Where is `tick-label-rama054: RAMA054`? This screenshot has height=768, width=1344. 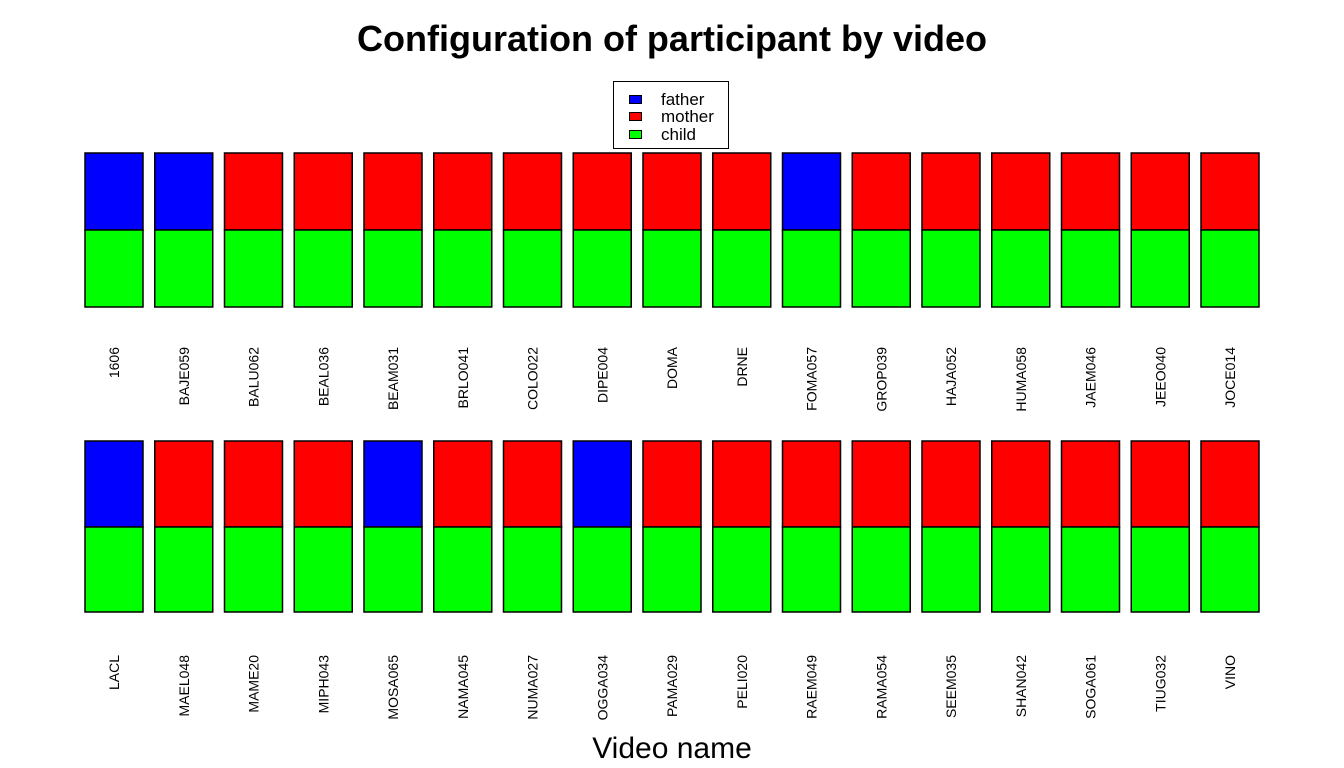
tick-label-rama054: RAMA054 is located at coordinates (881, 687).